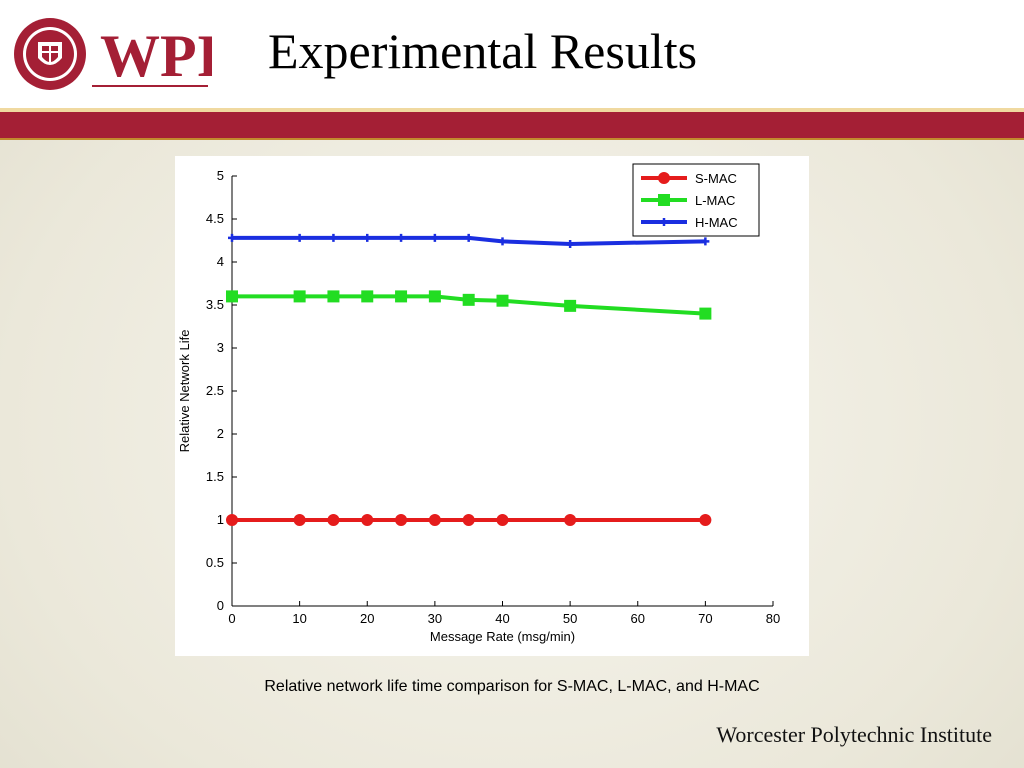  I want to click on x-tick-label: 70, so click(705, 618).